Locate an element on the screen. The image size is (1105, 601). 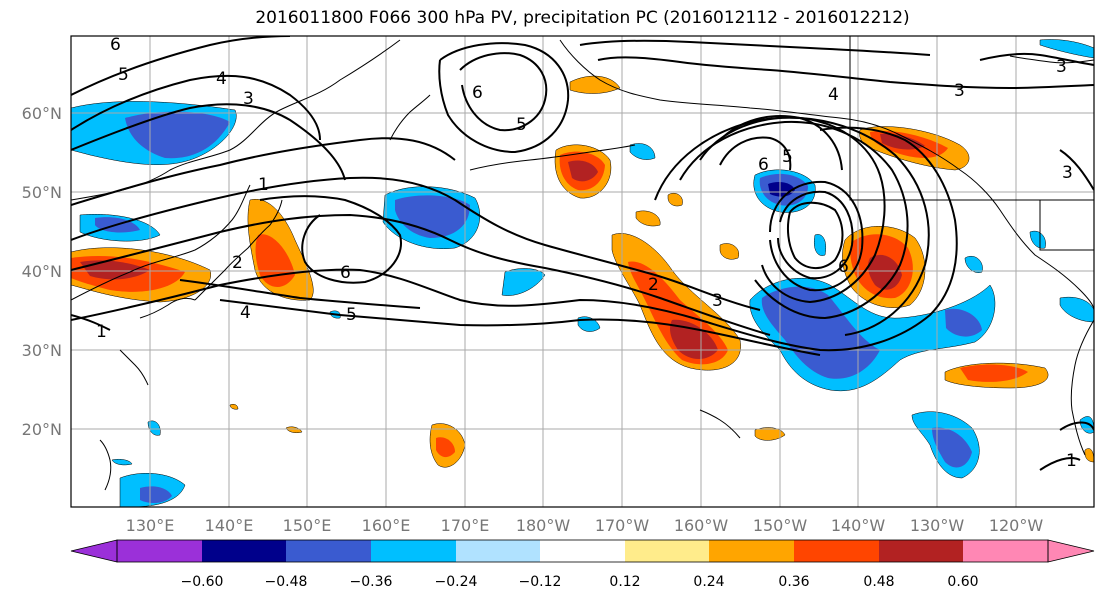
lon-label: 140°E is located at coordinates (229, 525).